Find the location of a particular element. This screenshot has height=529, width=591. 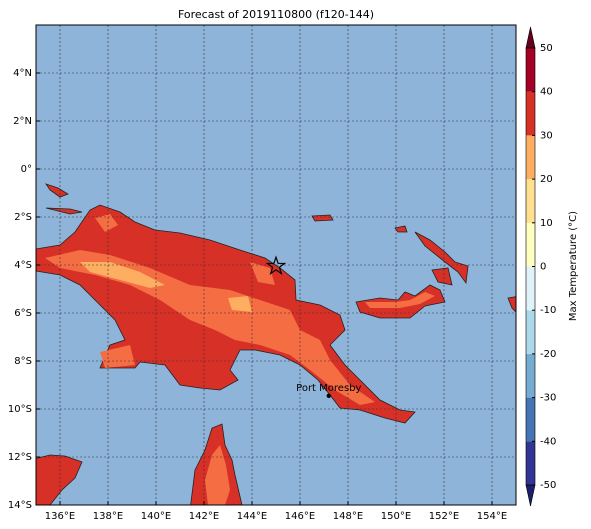

x-tick-label: 138°E is located at coordinates (108, 516).